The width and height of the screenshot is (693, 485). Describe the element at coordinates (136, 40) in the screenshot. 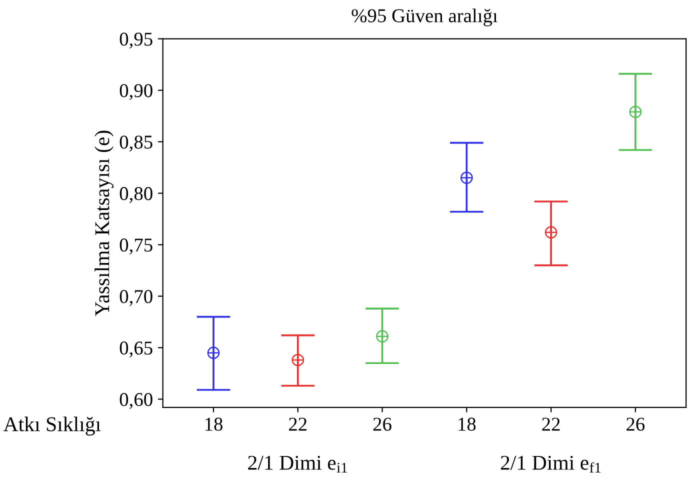

I see `y-tick-label: 0,95` at that location.